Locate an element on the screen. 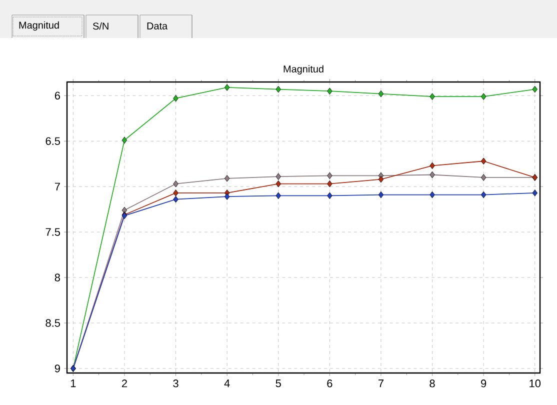 The height and width of the screenshot is (405, 557). x-tick-label: 3 is located at coordinates (175, 384).